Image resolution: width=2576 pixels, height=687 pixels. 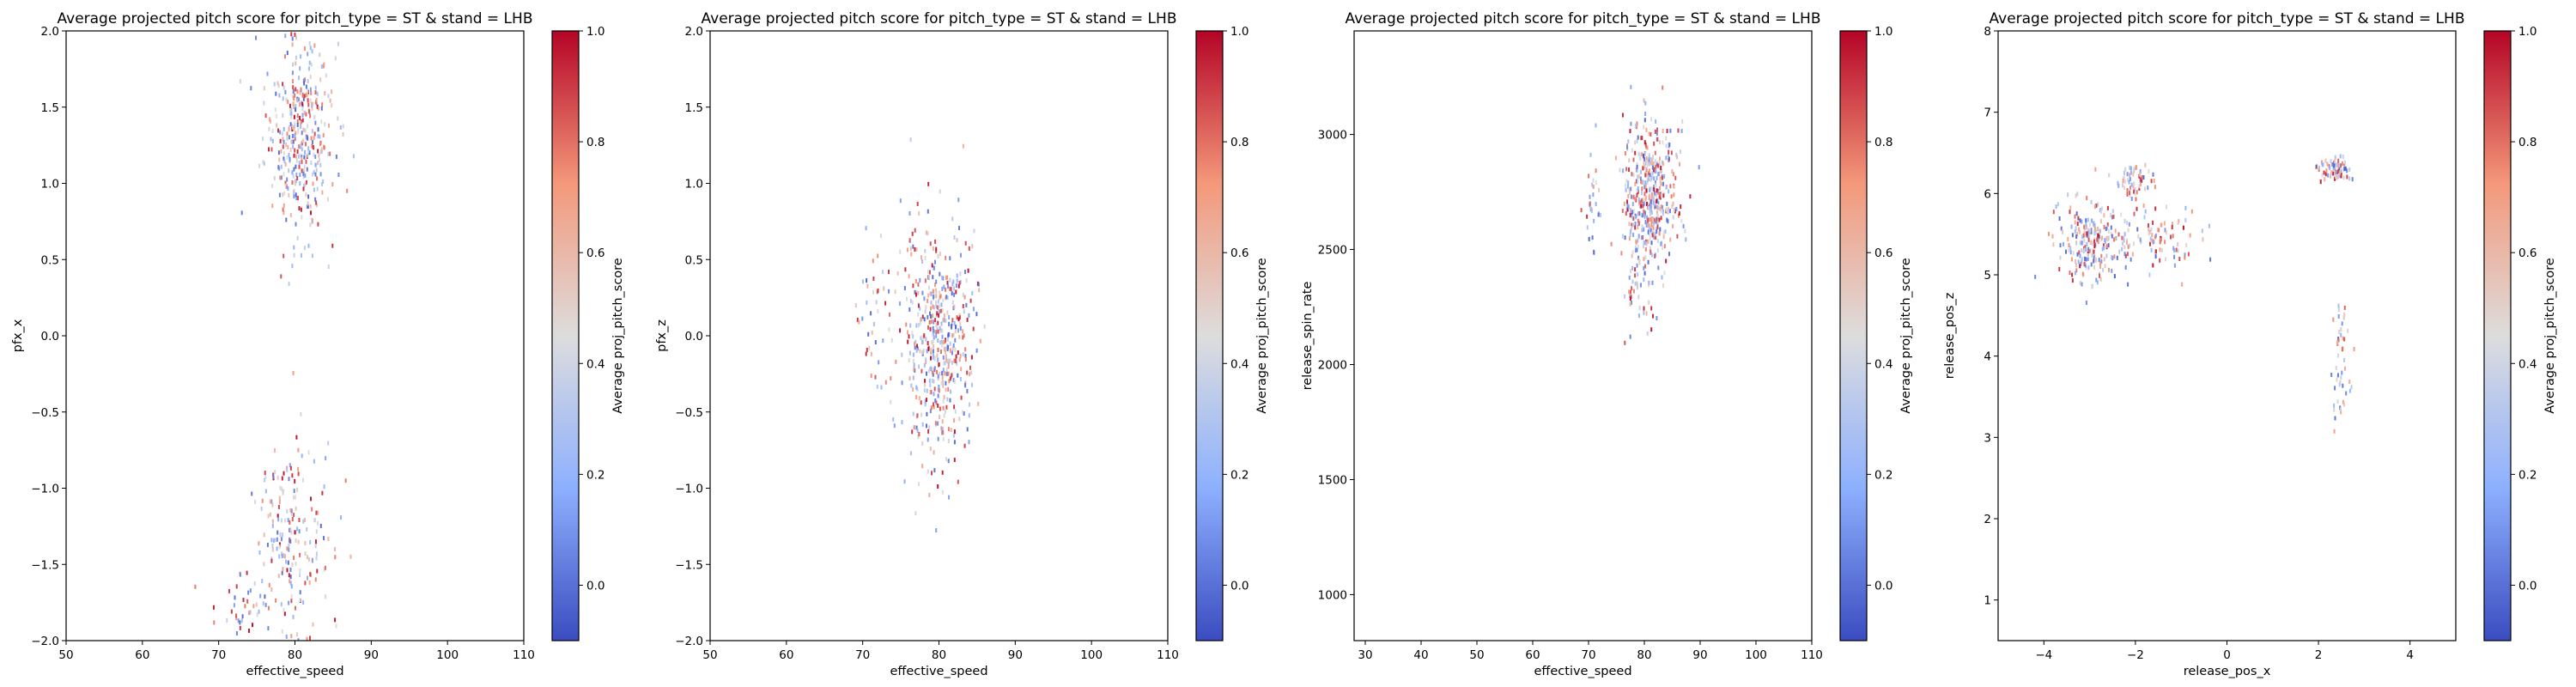 I want to click on y-tick-label: 1500, so click(x=1332, y=480).